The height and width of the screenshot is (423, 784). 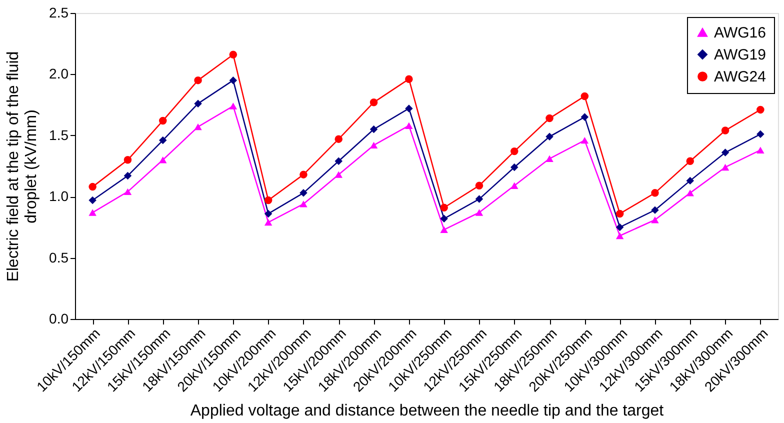 I want to click on y-tick-label: 0.0, so click(x=59, y=318).